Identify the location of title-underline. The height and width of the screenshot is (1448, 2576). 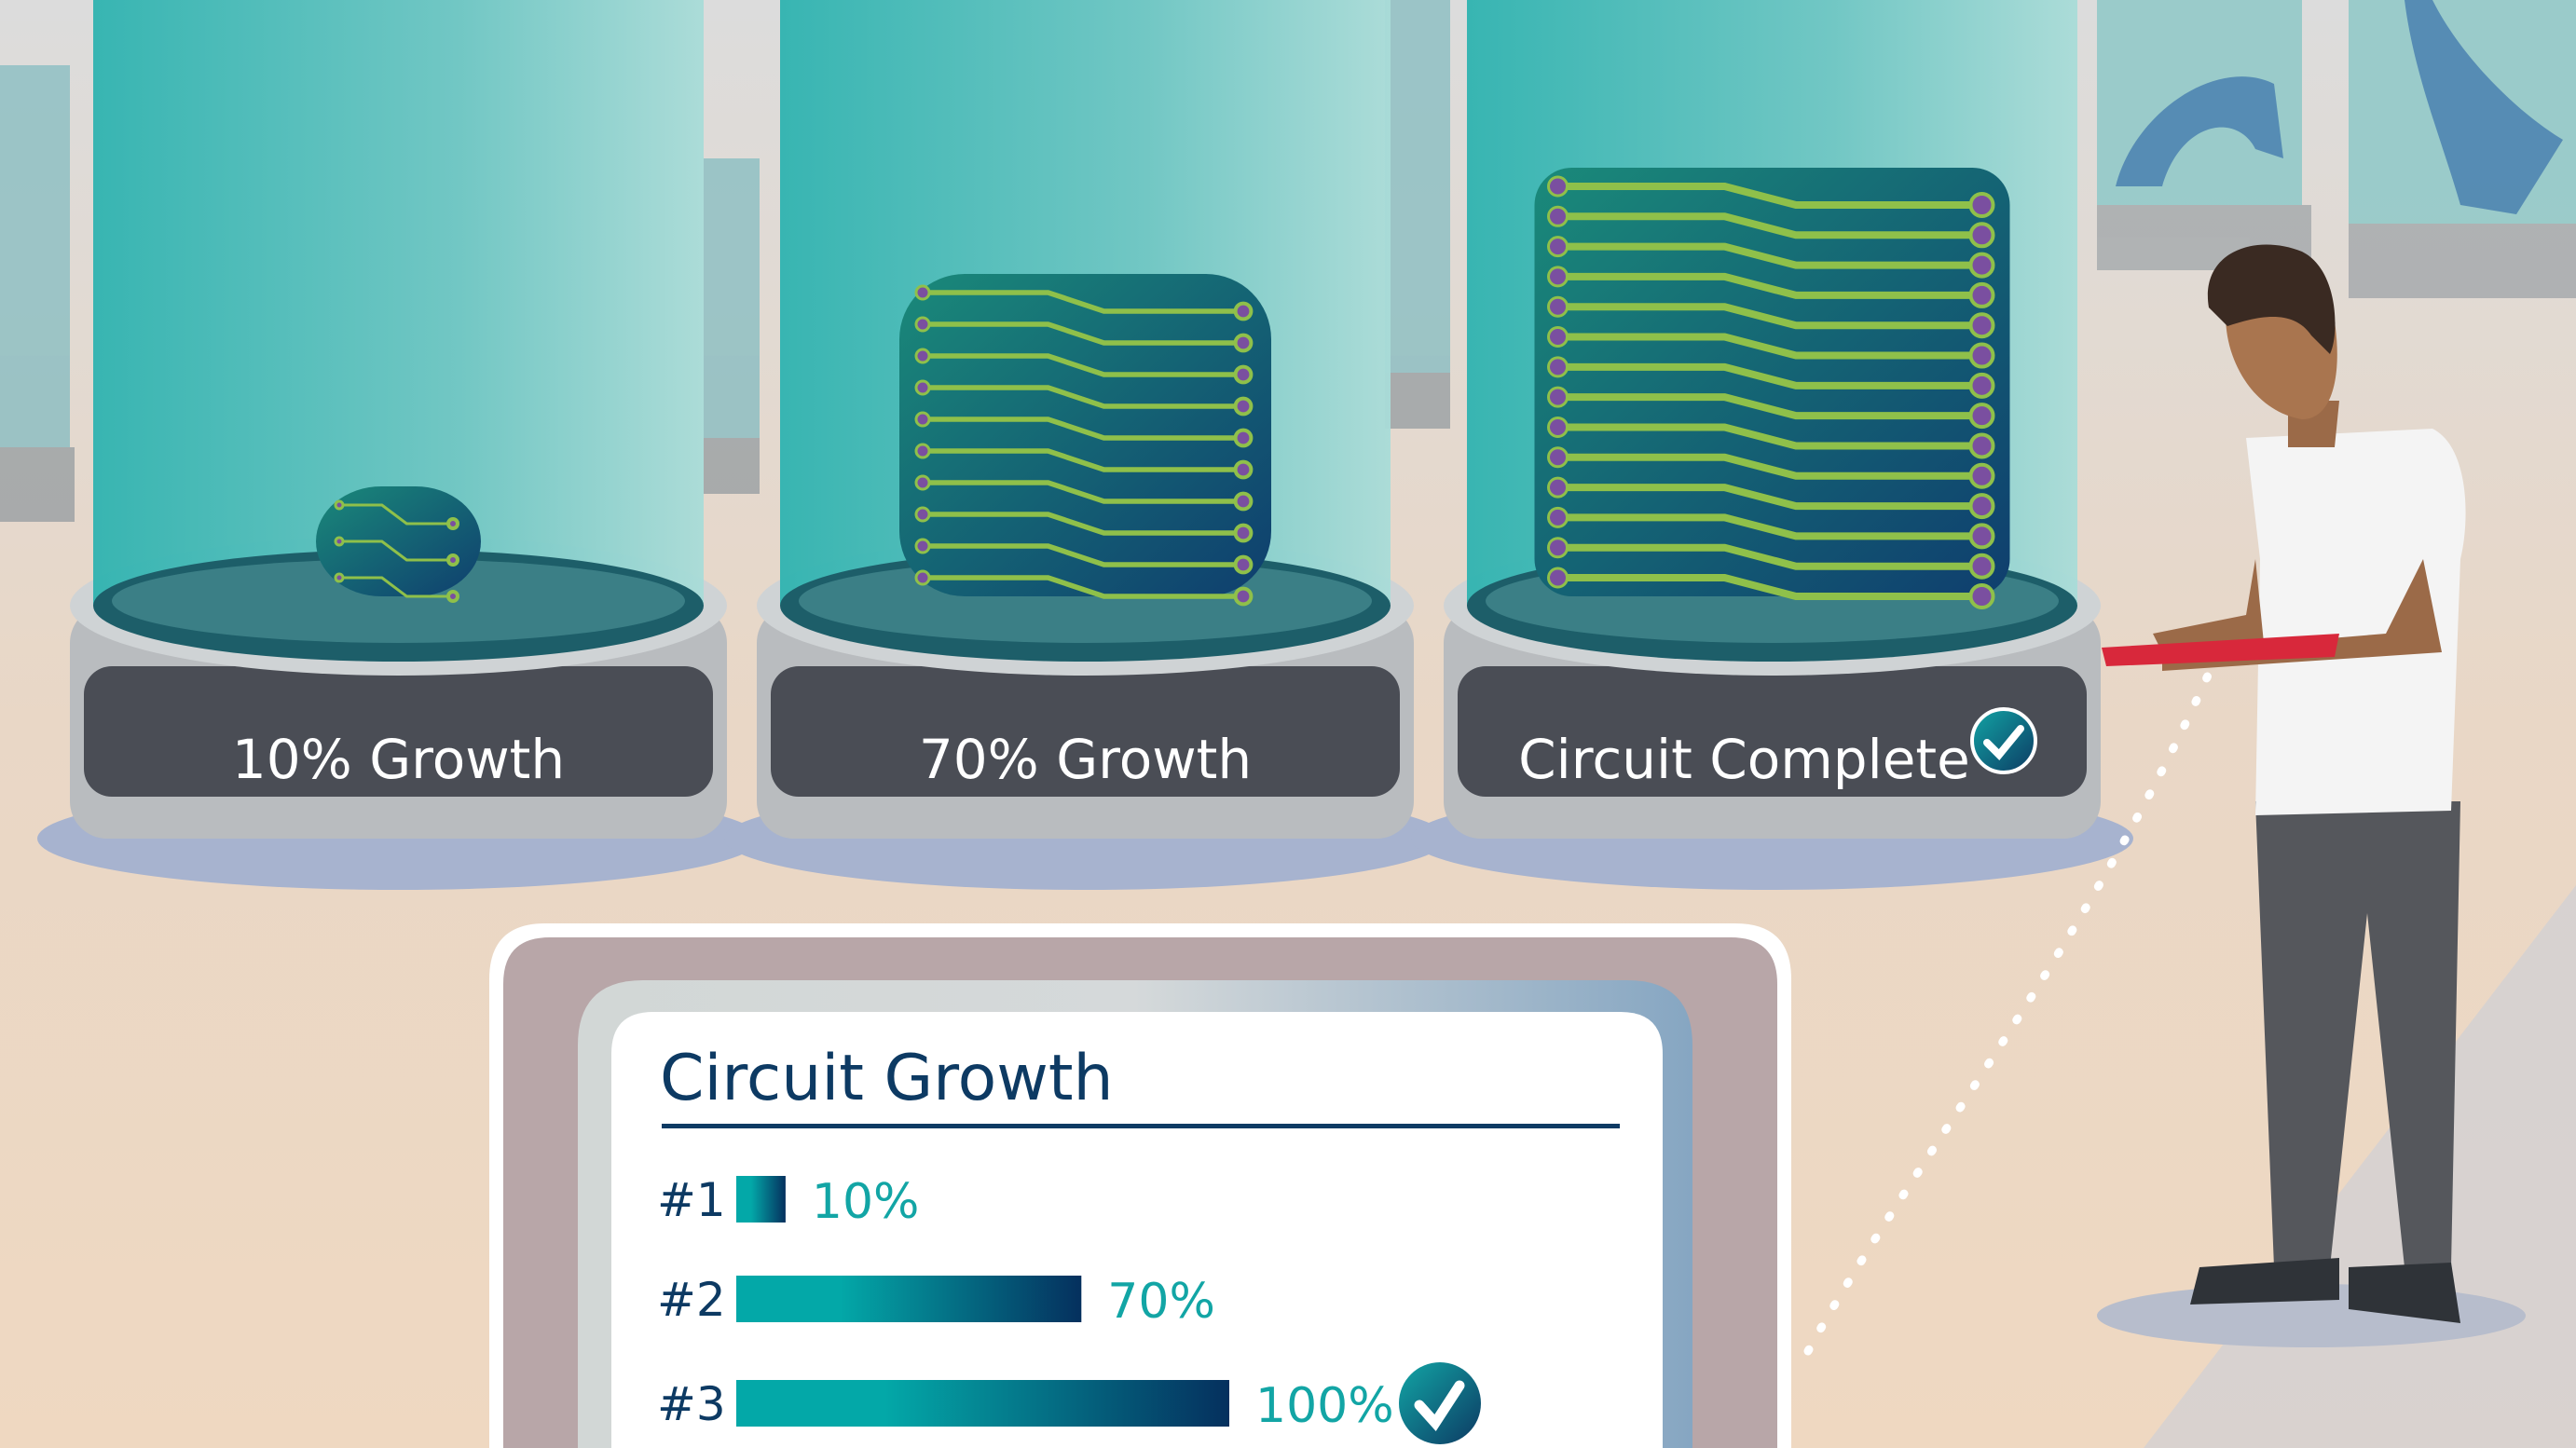
(1141, 1126).